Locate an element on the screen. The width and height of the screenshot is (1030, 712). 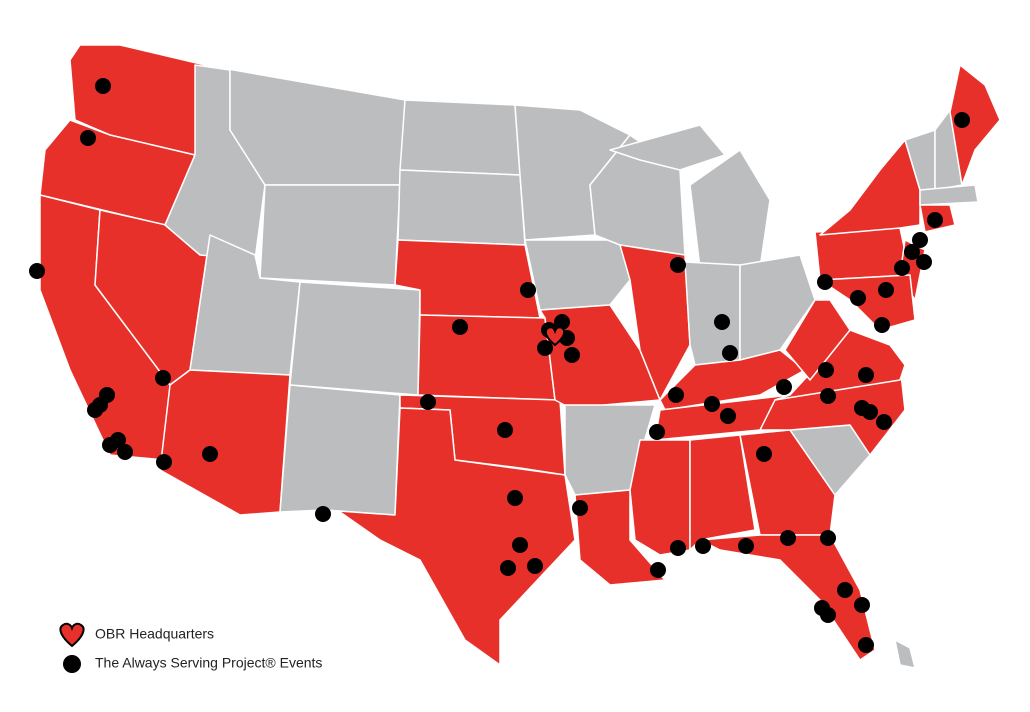
legend-label: The Always Serving Project® Events is located at coordinates (208, 663).